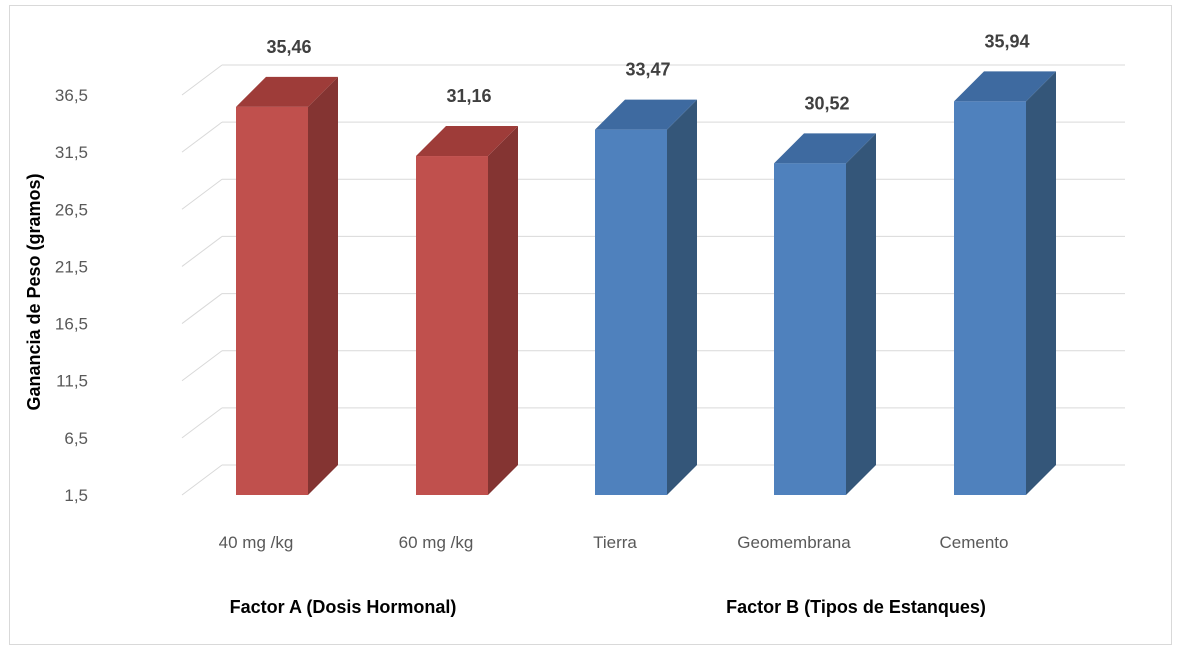 This screenshot has width=1180, height=645. What do you see at coordinates (468, 96) in the screenshot?
I see `data-label: 31,16` at bounding box center [468, 96].